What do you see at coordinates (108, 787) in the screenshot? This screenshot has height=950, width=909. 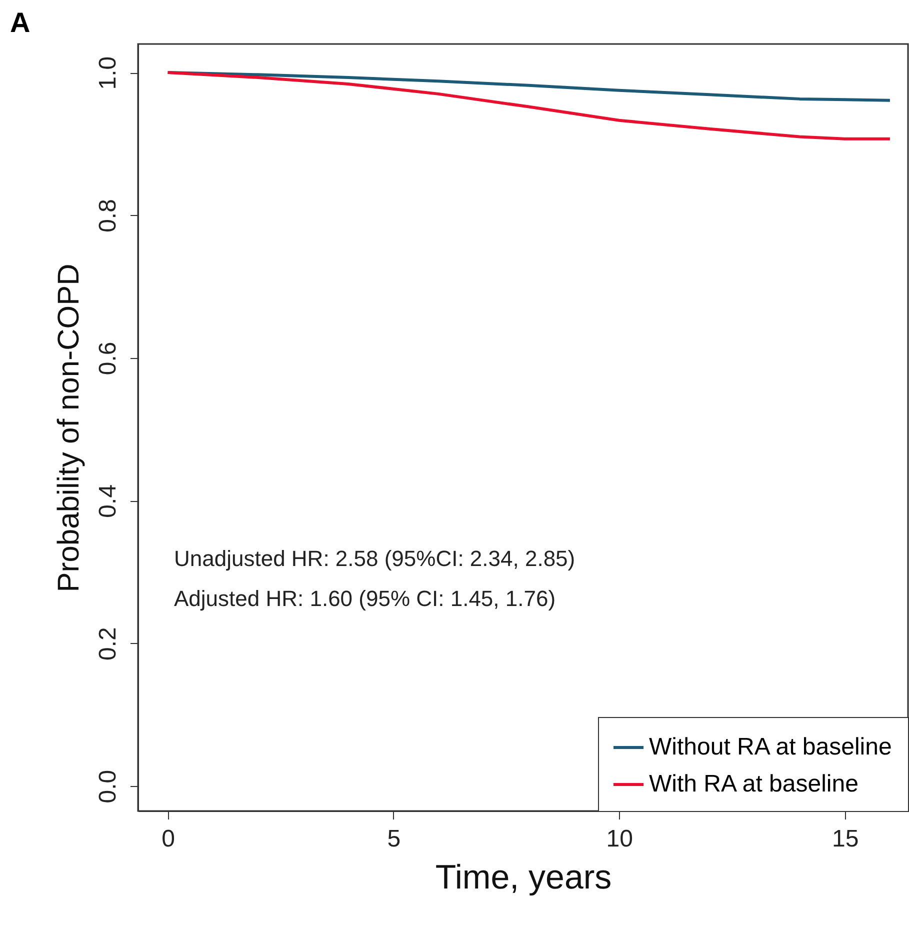 I see `y-tick-label: 0.0` at bounding box center [108, 787].